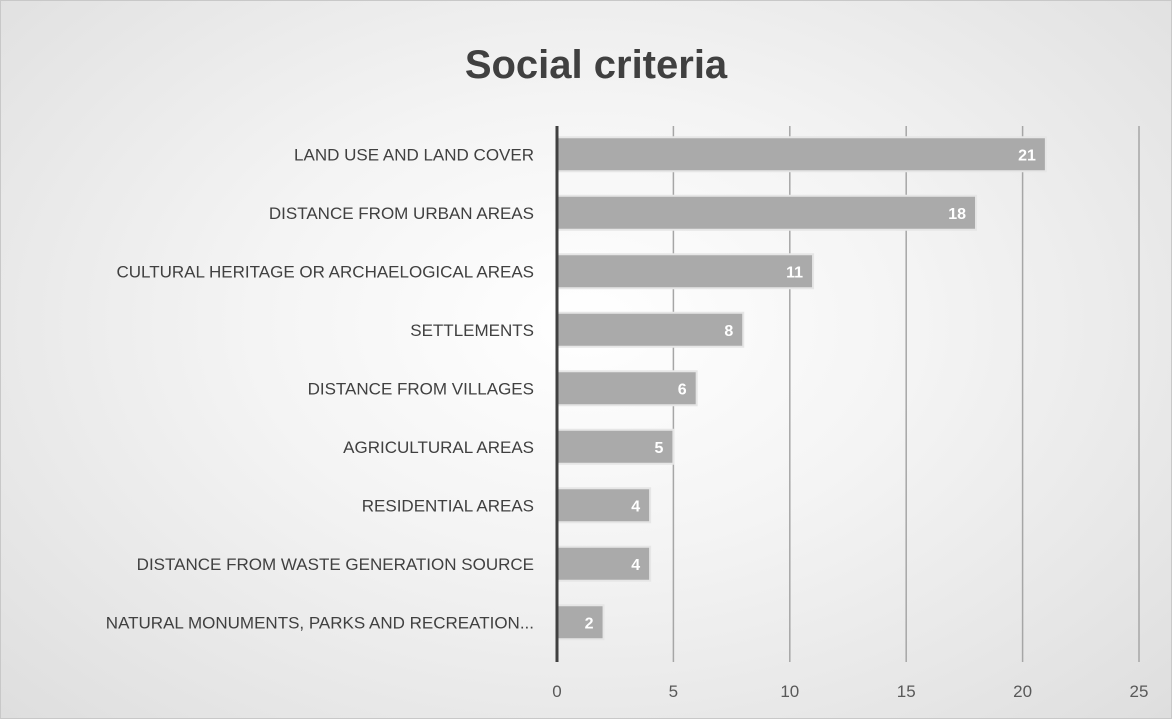 The image size is (1172, 719). What do you see at coordinates (1022, 691) in the screenshot?
I see `x-tick-label: 20` at bounding box center [1022, 691].